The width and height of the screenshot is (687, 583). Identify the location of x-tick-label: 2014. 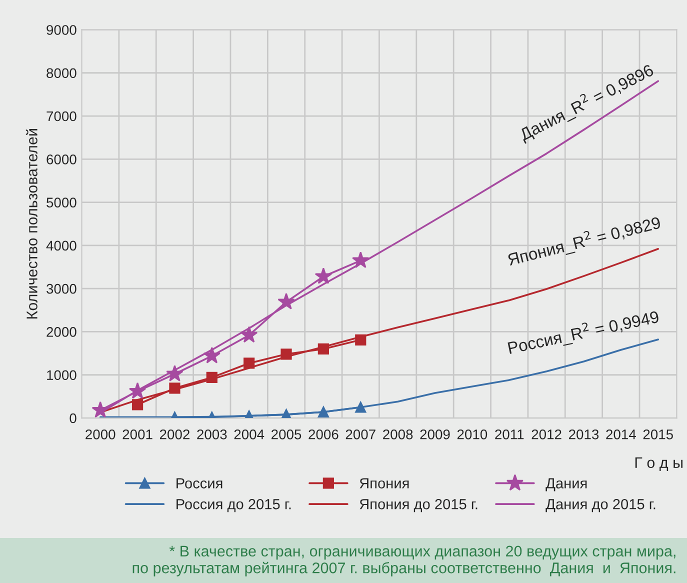
(621, 434).